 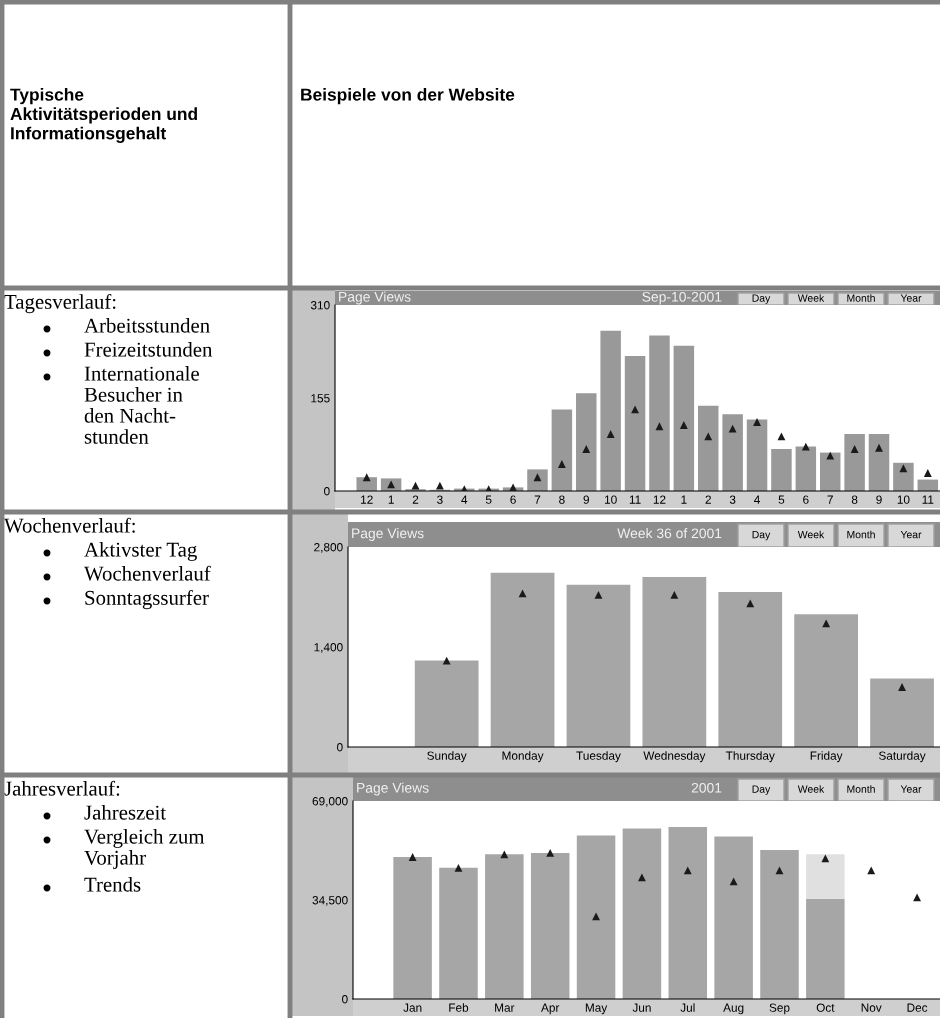 What do you see at coordinates (917, 1007) in the screenshot?
I see `x-tick-label: Dec` at bounding box center [917, 1007].